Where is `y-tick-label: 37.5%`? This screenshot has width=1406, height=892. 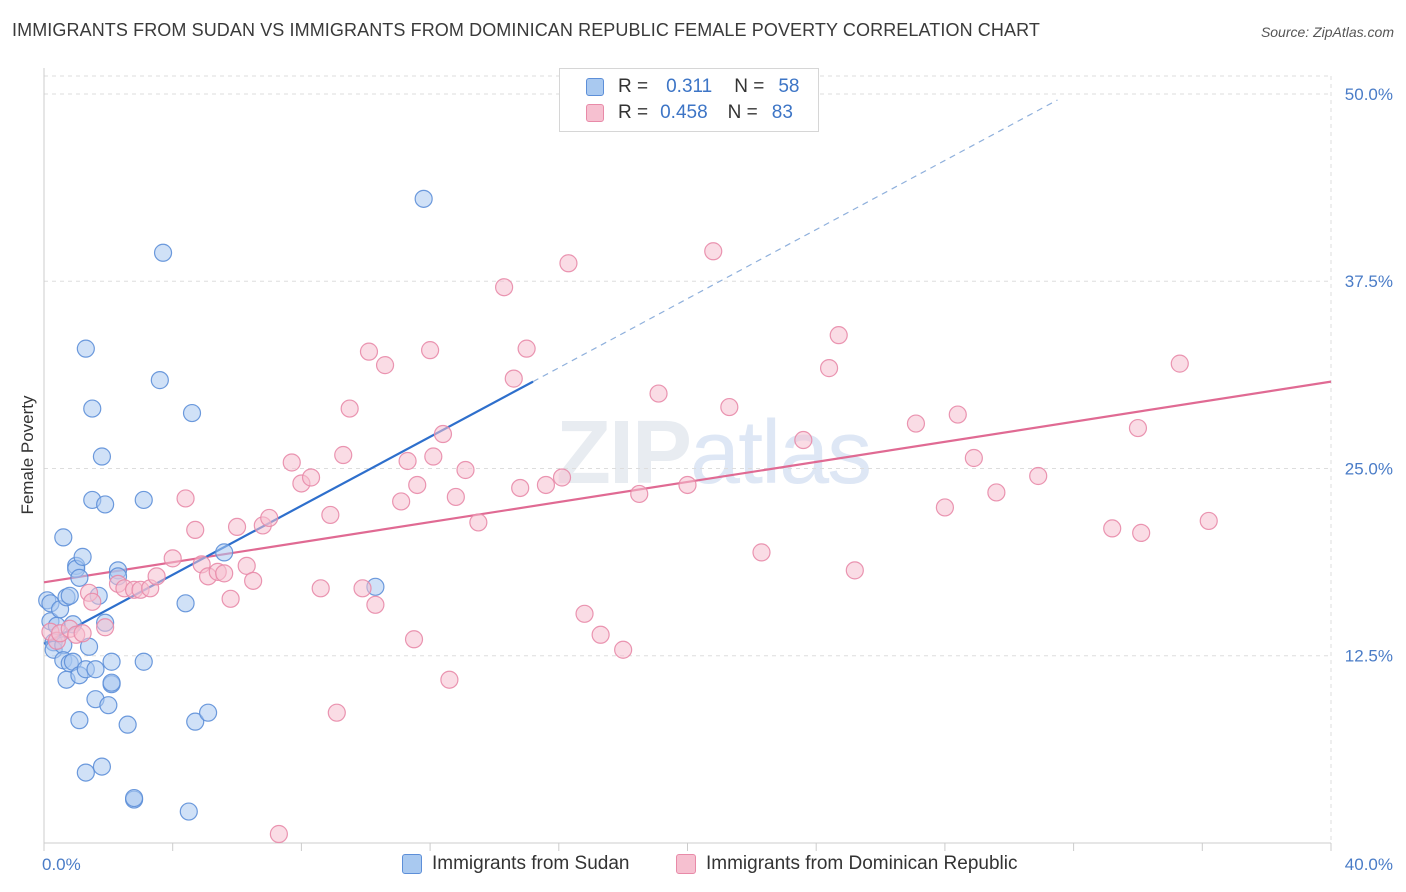 y-tick-label: 37.5% is located at coordinates (1369, 281).